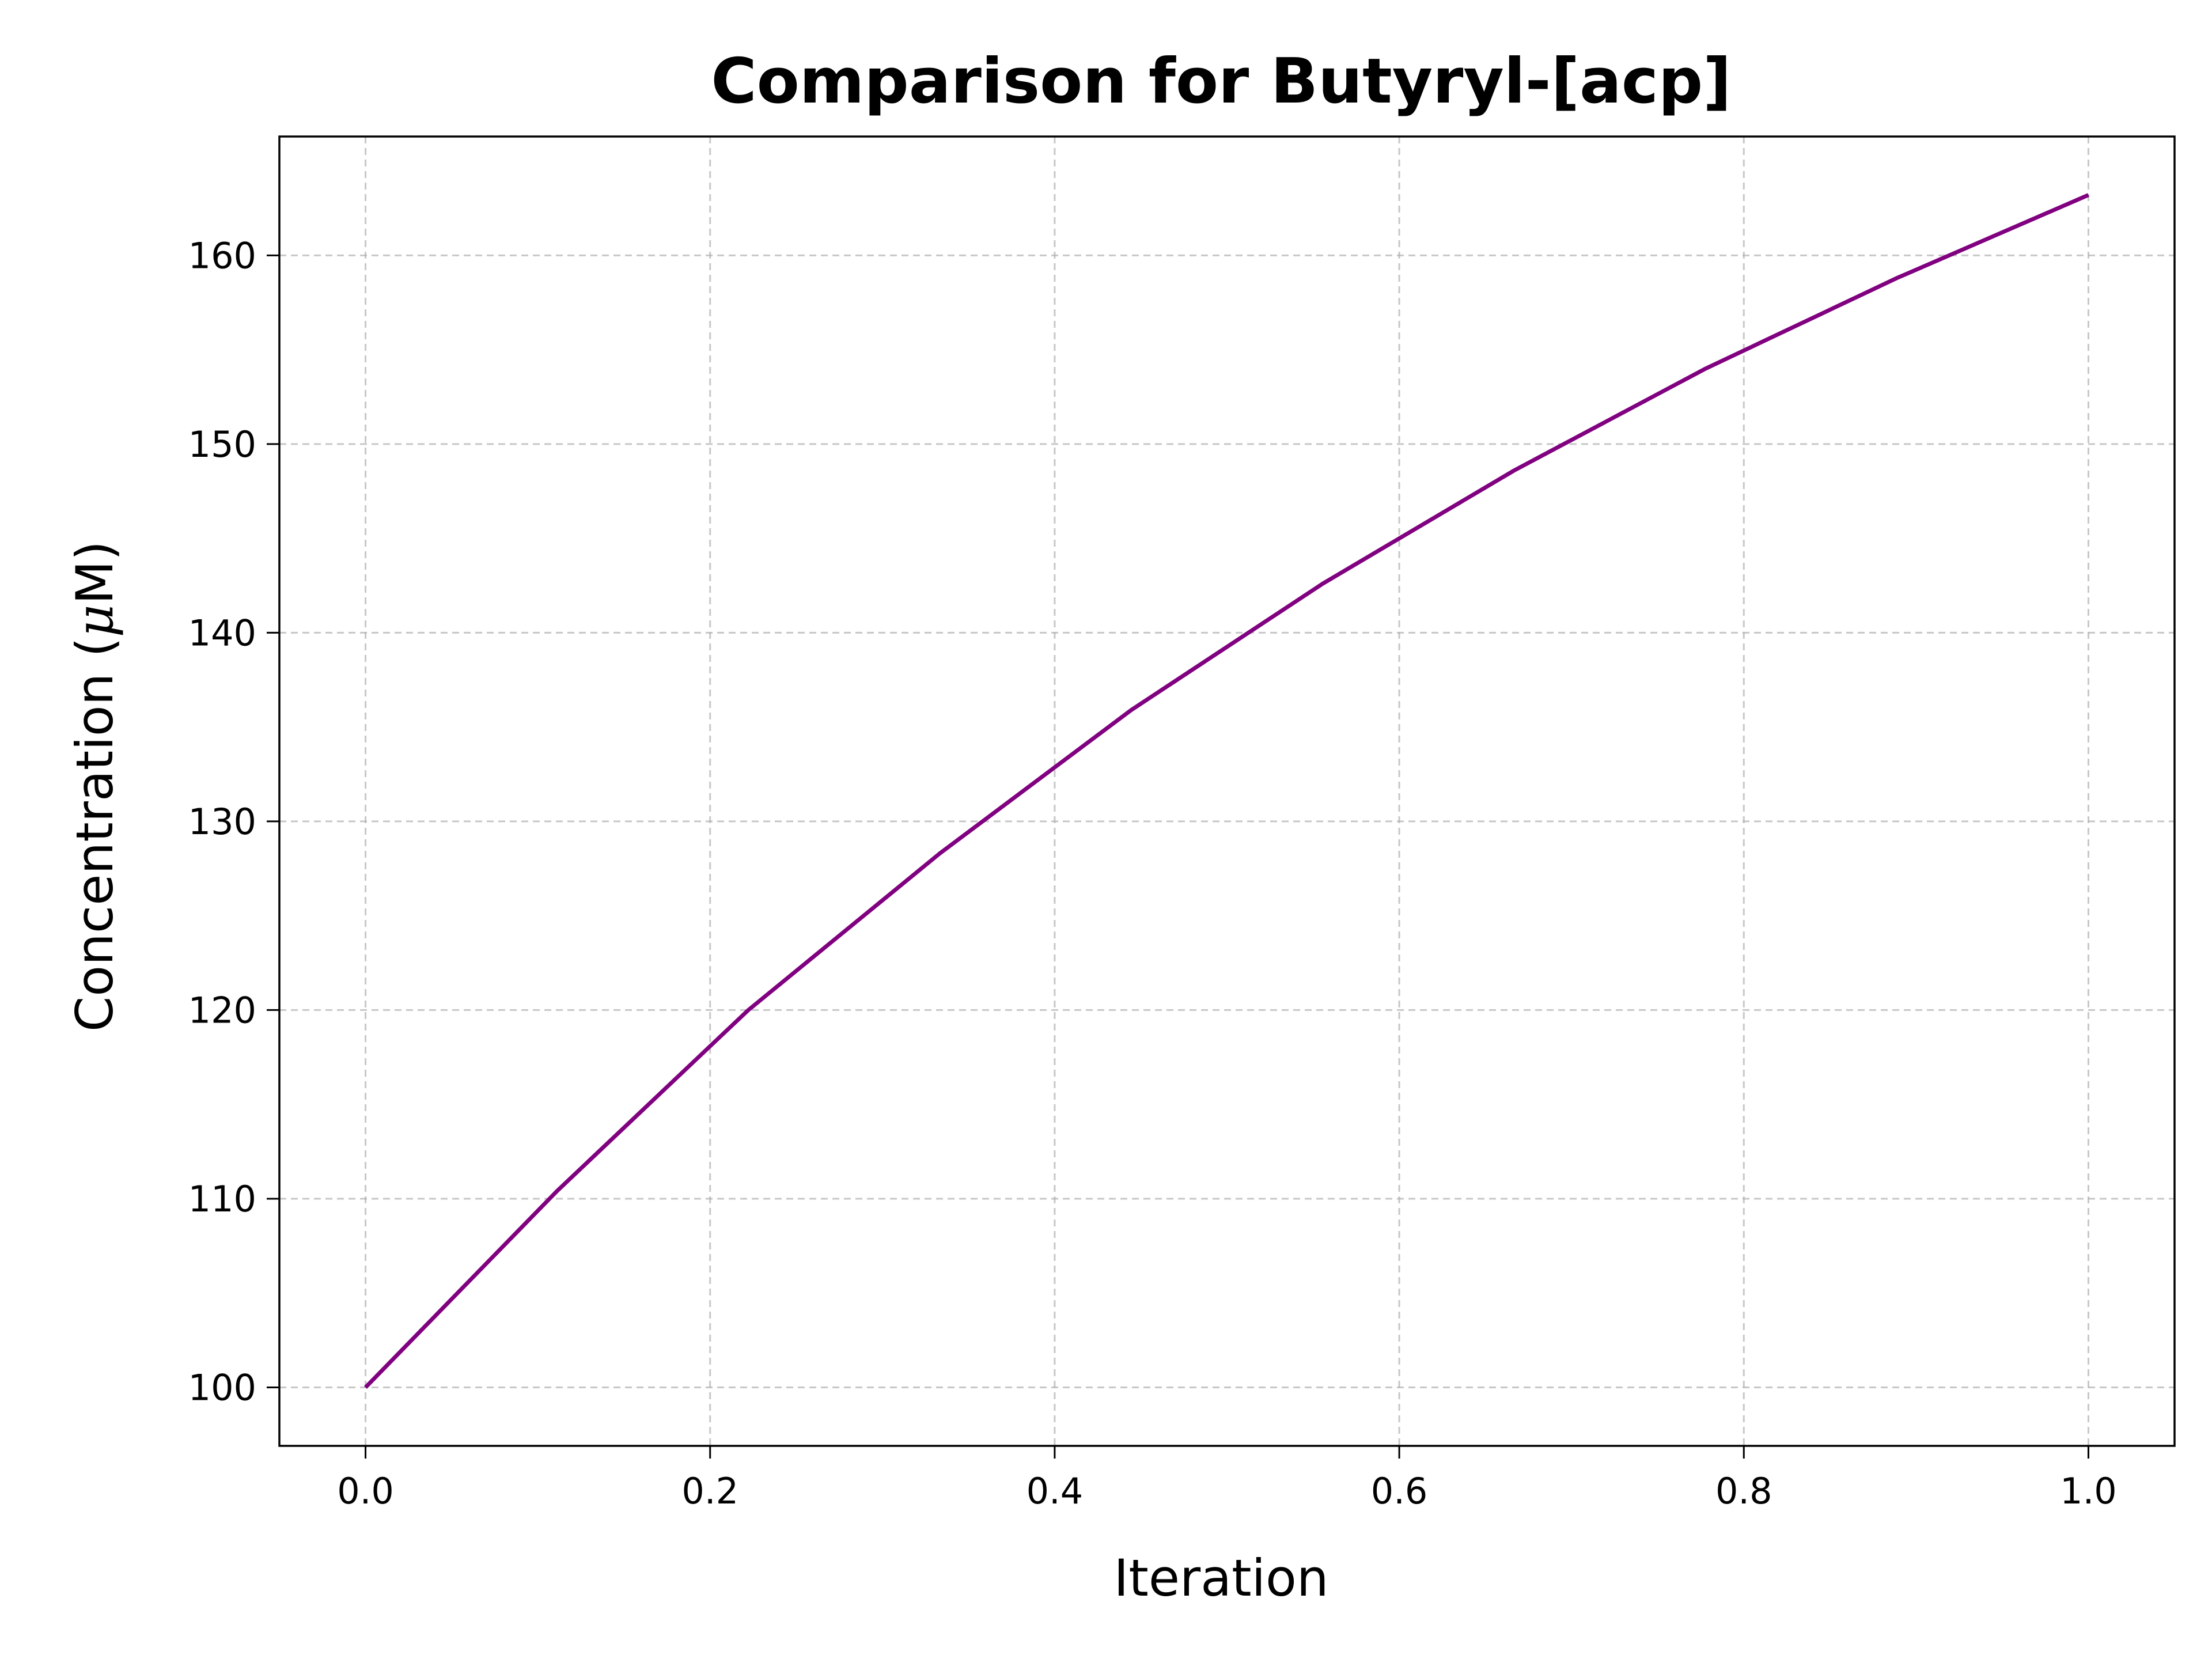  Describe the element at coordinates (222, 444) in the screenshot. I see `y-tick-label: 150` at that location.